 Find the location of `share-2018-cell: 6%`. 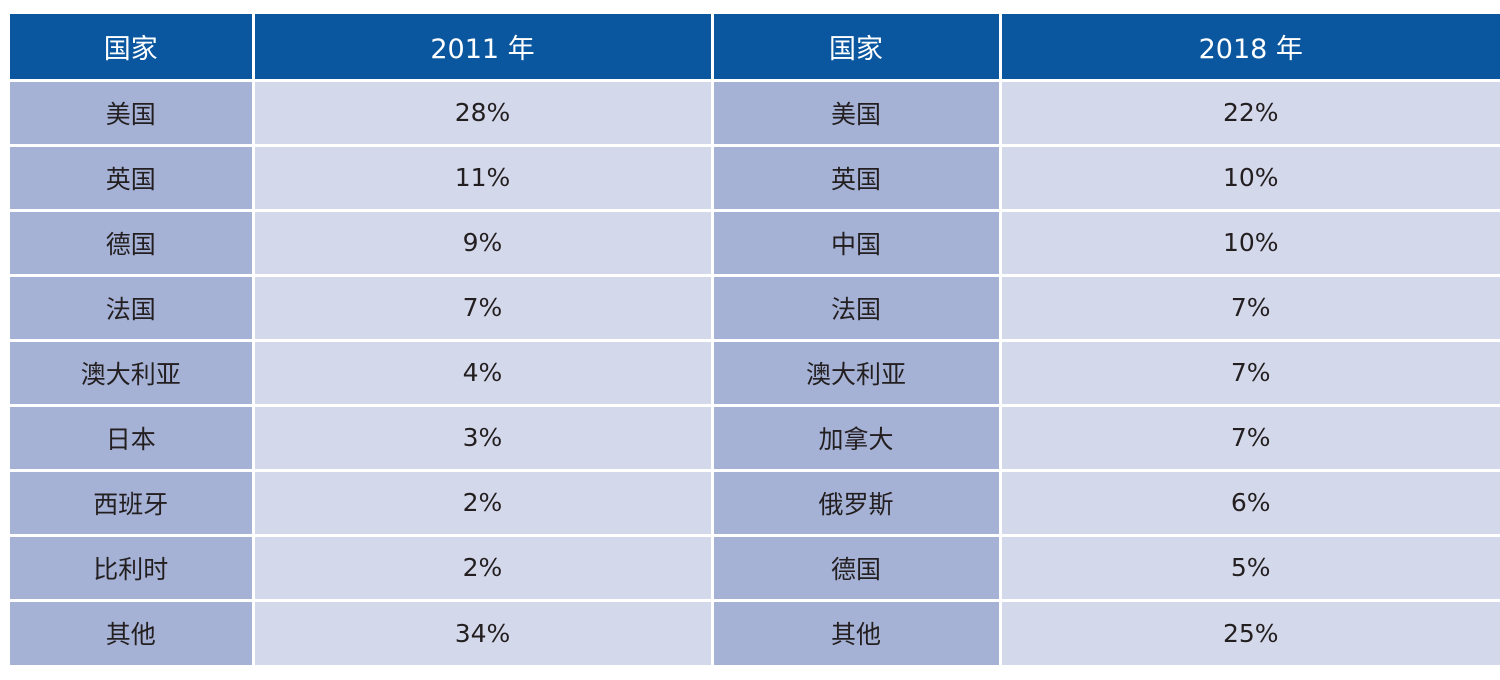

share-2018-cell: 6% is located at coordinates (1249, 502).